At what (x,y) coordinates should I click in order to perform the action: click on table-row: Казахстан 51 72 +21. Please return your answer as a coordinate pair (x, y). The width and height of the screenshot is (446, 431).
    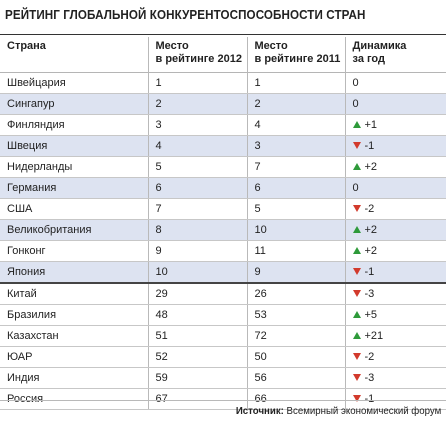
    Looking at the image, I should click on (223, 336).